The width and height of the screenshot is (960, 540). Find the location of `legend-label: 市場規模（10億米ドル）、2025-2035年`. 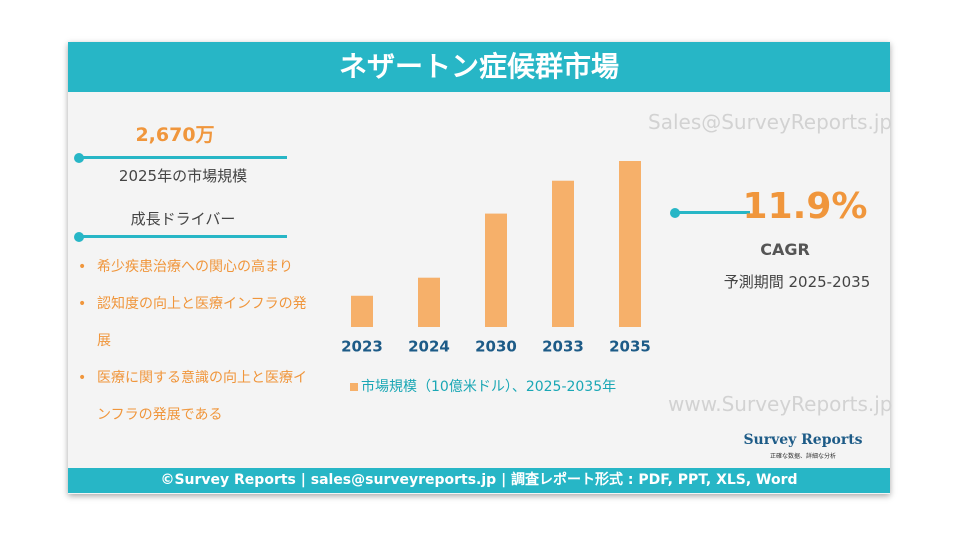

legend-label: 市場規模（10億米ドル）、2025-2035年 is located at coordinates (489, 387).